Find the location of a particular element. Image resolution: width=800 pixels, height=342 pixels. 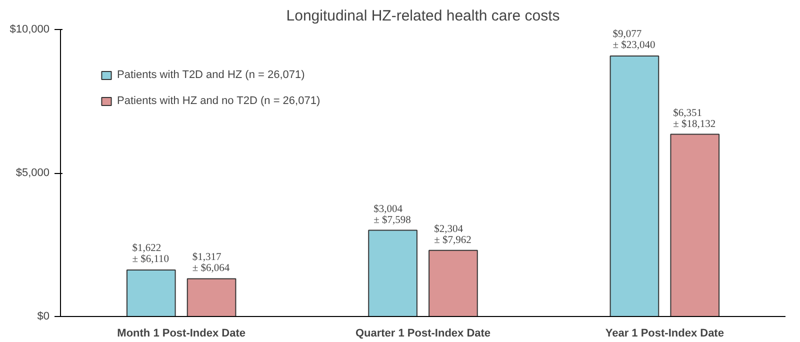

y-tick-label: $10,000 is located at coordinates (30, 30).